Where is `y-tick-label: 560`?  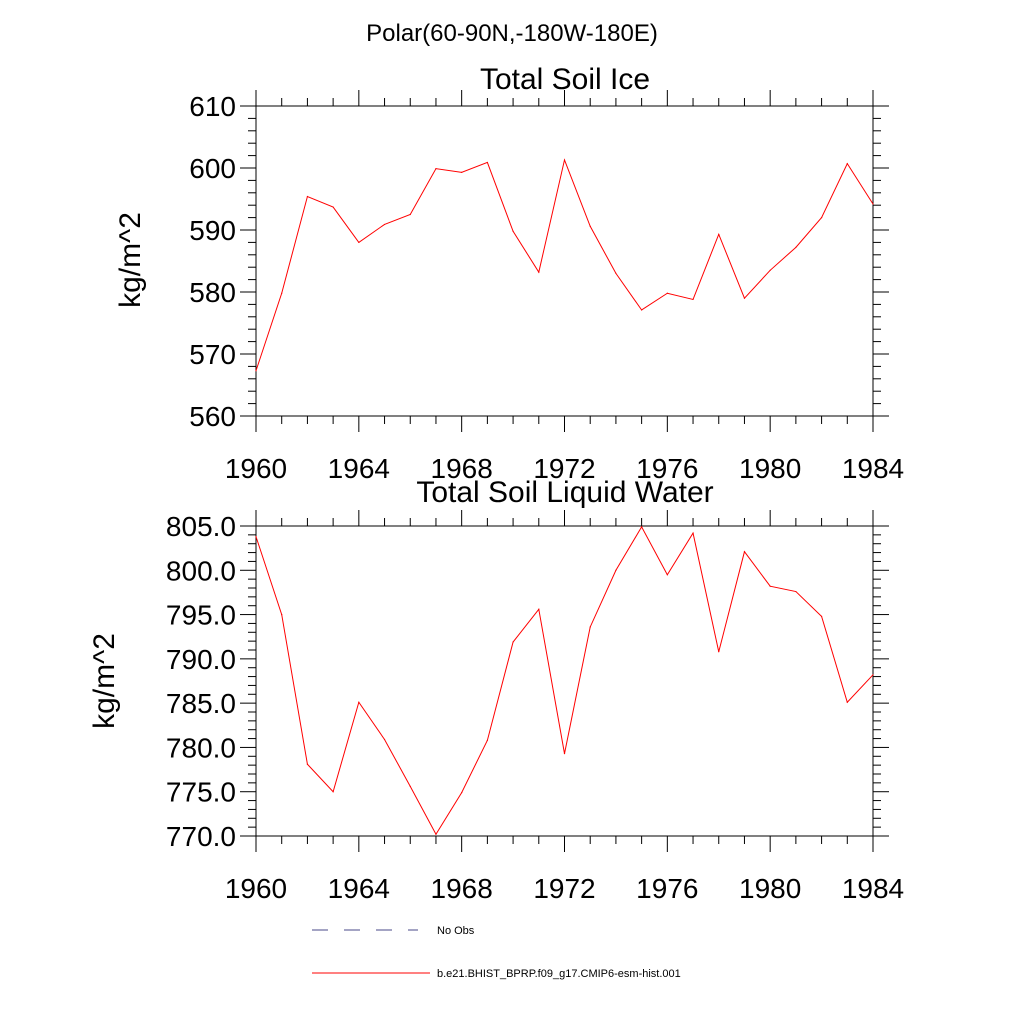
y-tick-label: 560 is located at coordinates (212, 416).